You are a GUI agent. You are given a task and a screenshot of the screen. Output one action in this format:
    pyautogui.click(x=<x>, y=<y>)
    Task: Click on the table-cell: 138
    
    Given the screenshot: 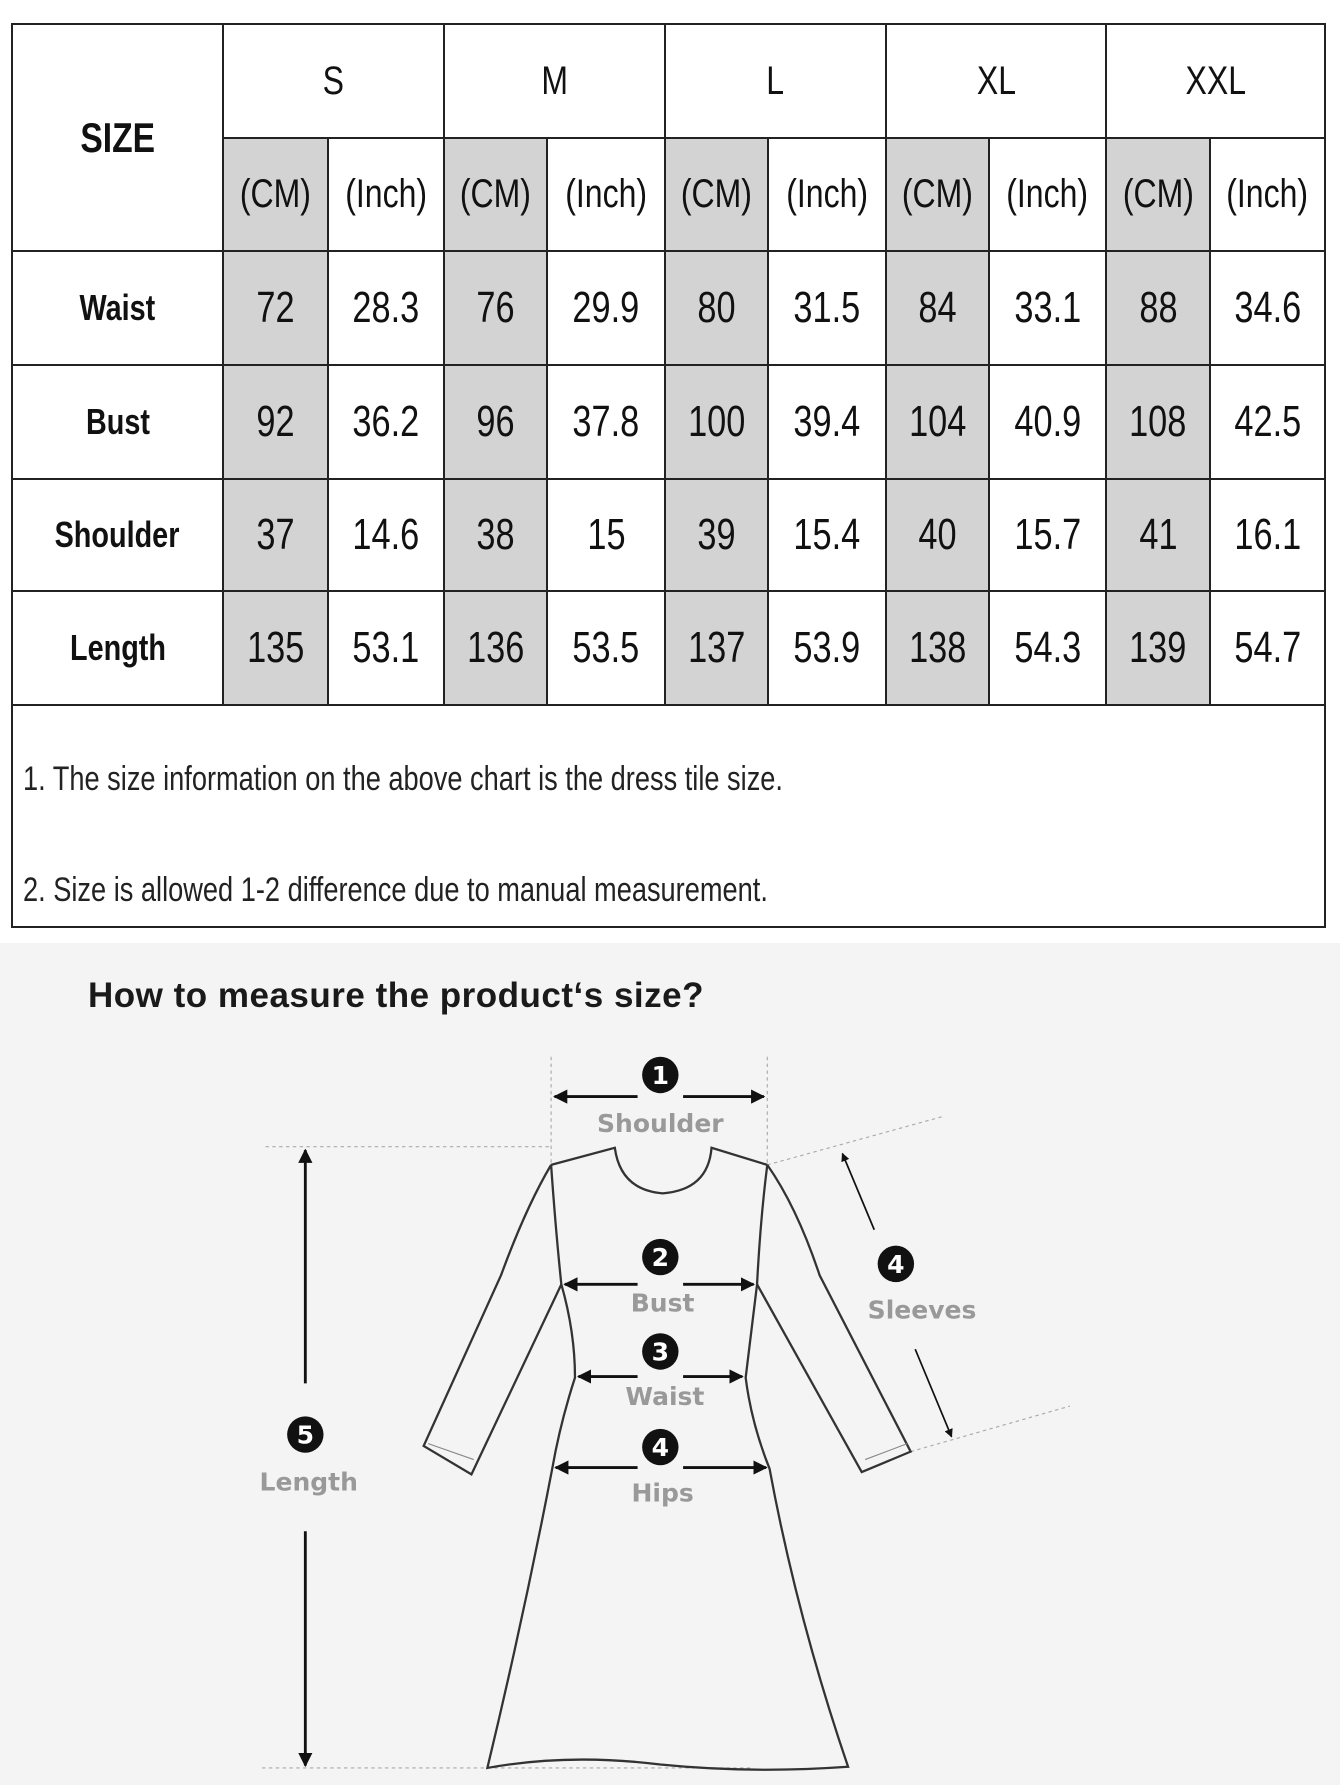 What is the action you would take?
    pyautogui.click(x=938, y=649)
    